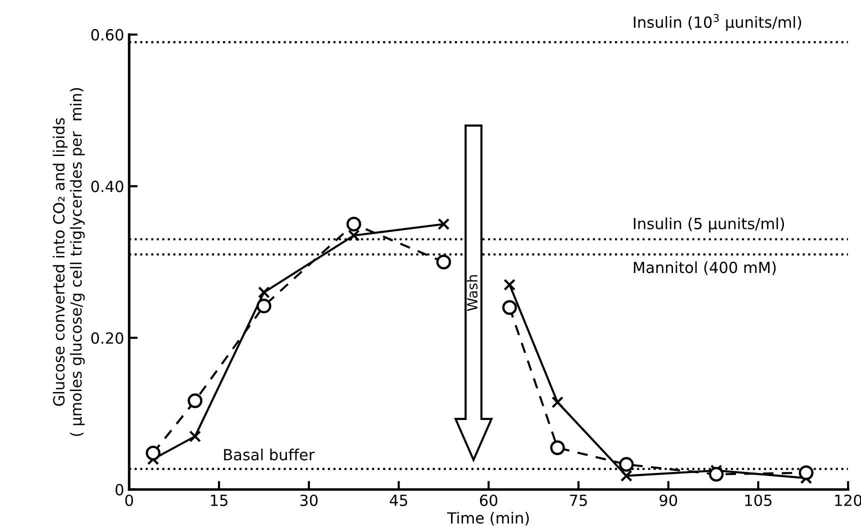 Image resolution: width=861 pixels, height=532 pixels. What do you see at coordinates (488, 519) in the screenshot?
I see `x-axis-title: Time (min)` at bounding box center [488, 519].